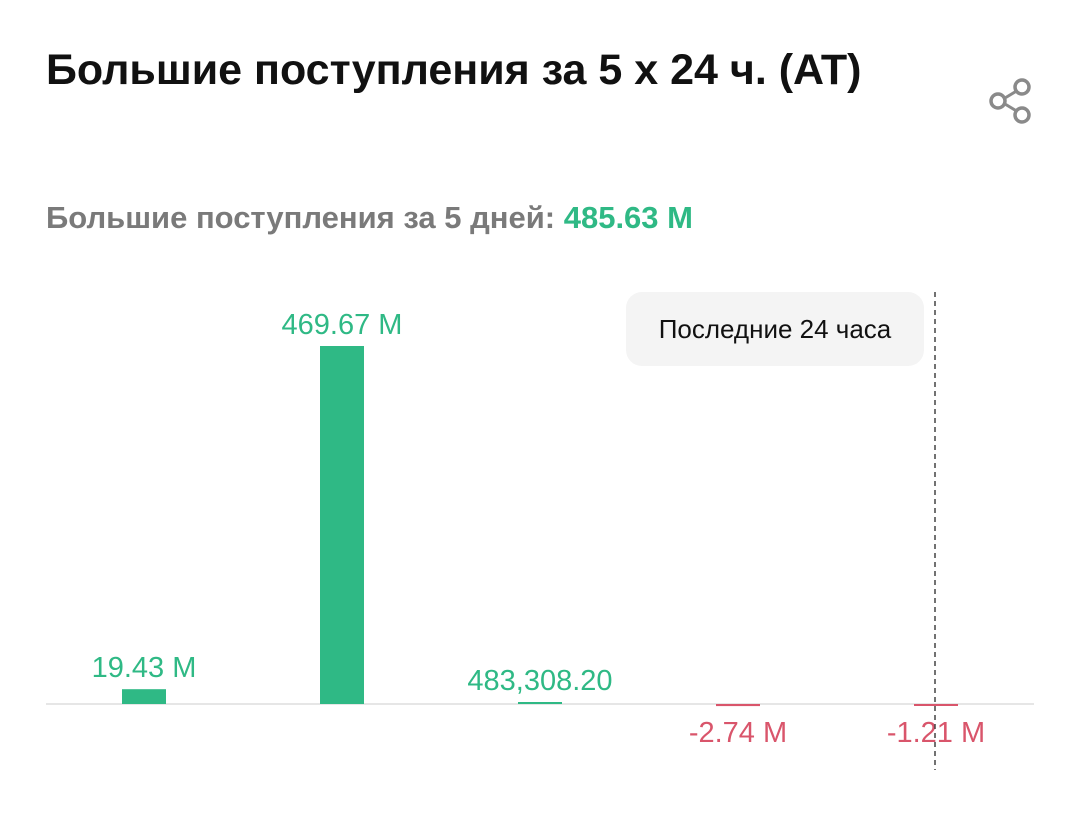 The image size is (1080, 839). Describe the element at coordinates (342, 325) in the screenshot. I see `bar-value-label-2: 469.67 M` at that location.